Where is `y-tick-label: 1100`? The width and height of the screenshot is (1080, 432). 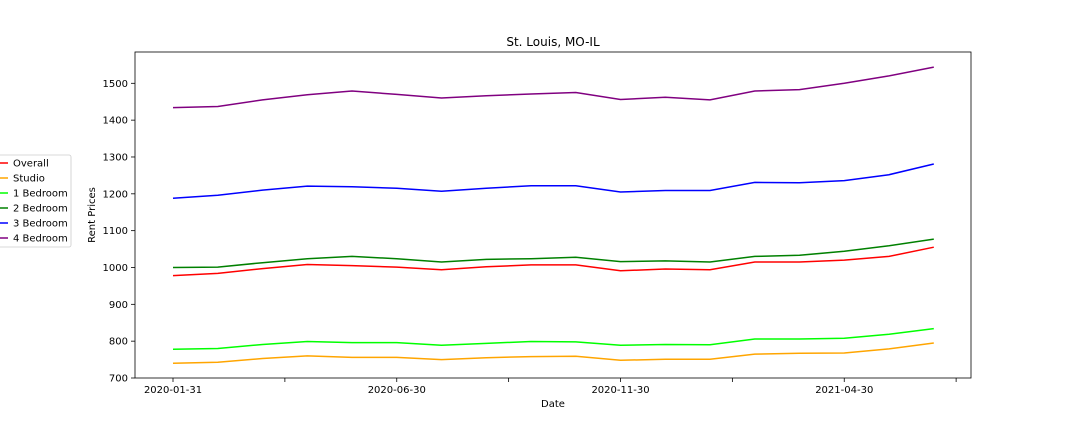 y-tick-label: 1100 is located at coordinates (115, 231).